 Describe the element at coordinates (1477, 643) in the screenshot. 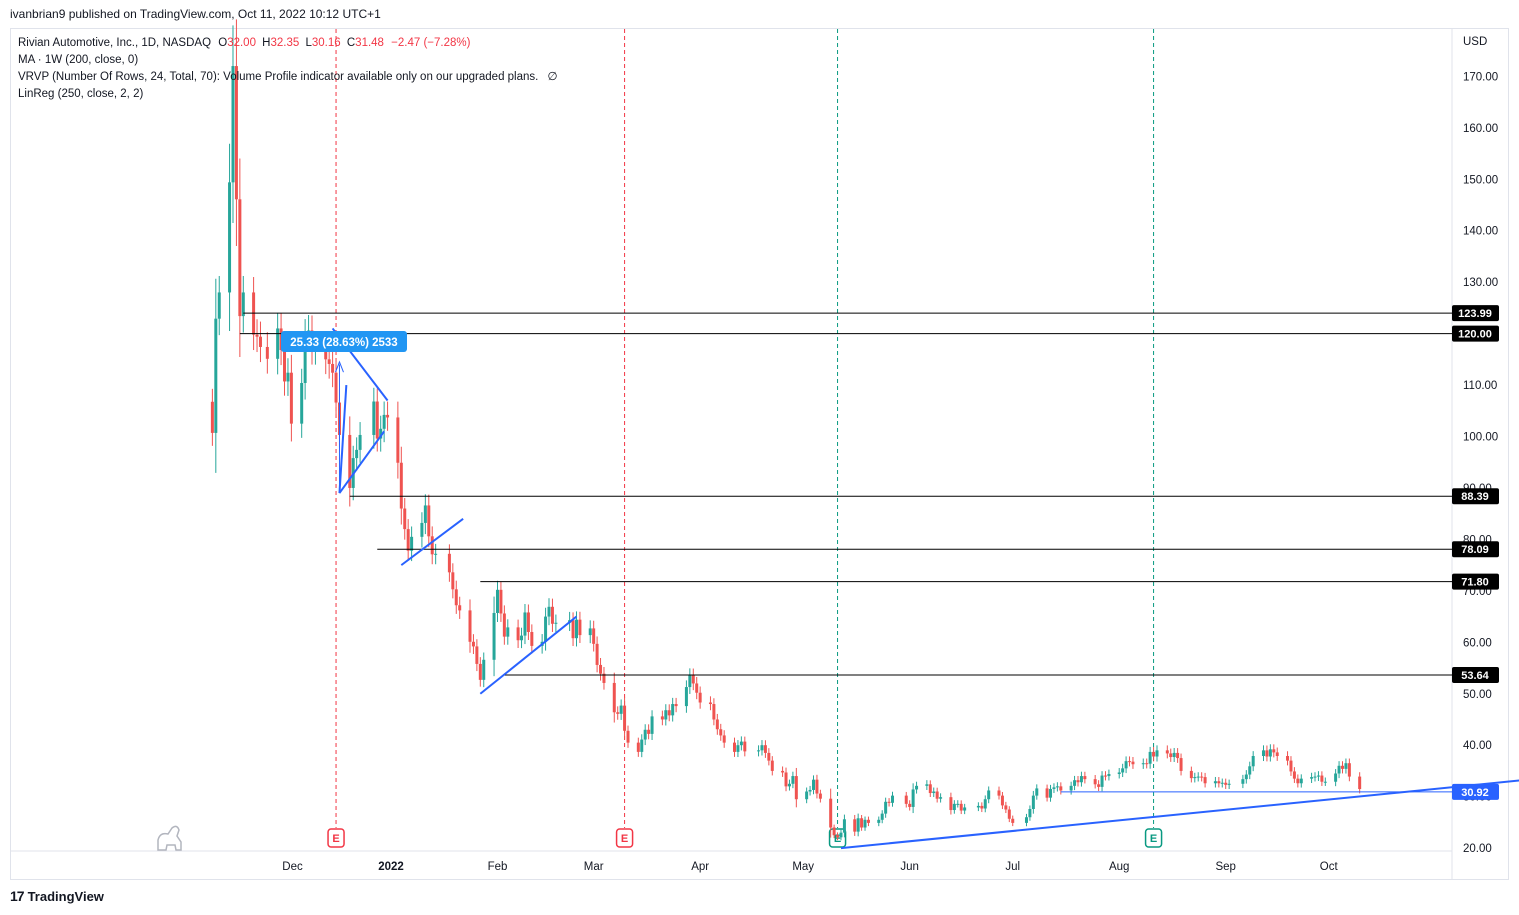

I see `y-tick-label: 60.00` at that location.